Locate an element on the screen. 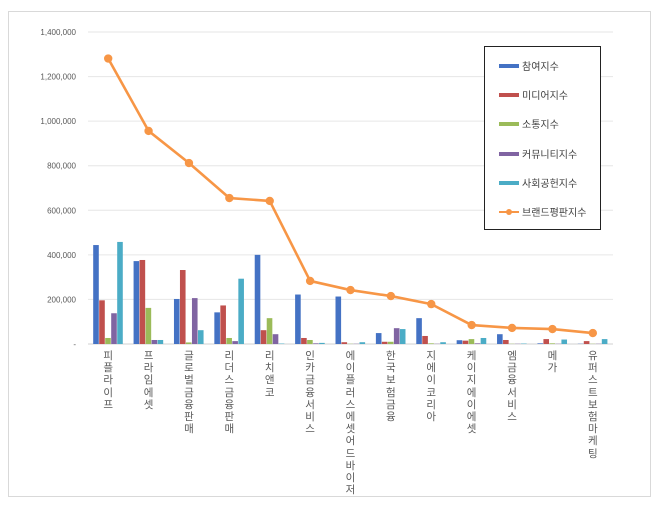  legend-label: 소통지수 is located at coordinates (540, 125).